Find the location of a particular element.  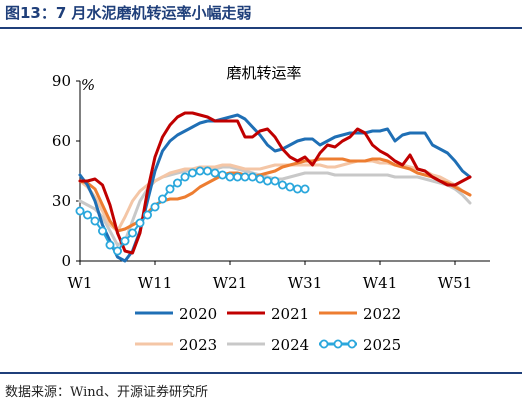

x-tick-label: W51 is located at coordinates (455, 283).